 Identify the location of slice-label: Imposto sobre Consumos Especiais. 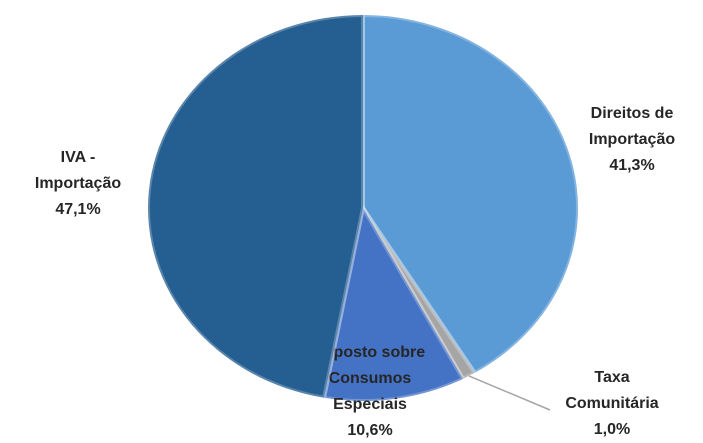
(370, 378).